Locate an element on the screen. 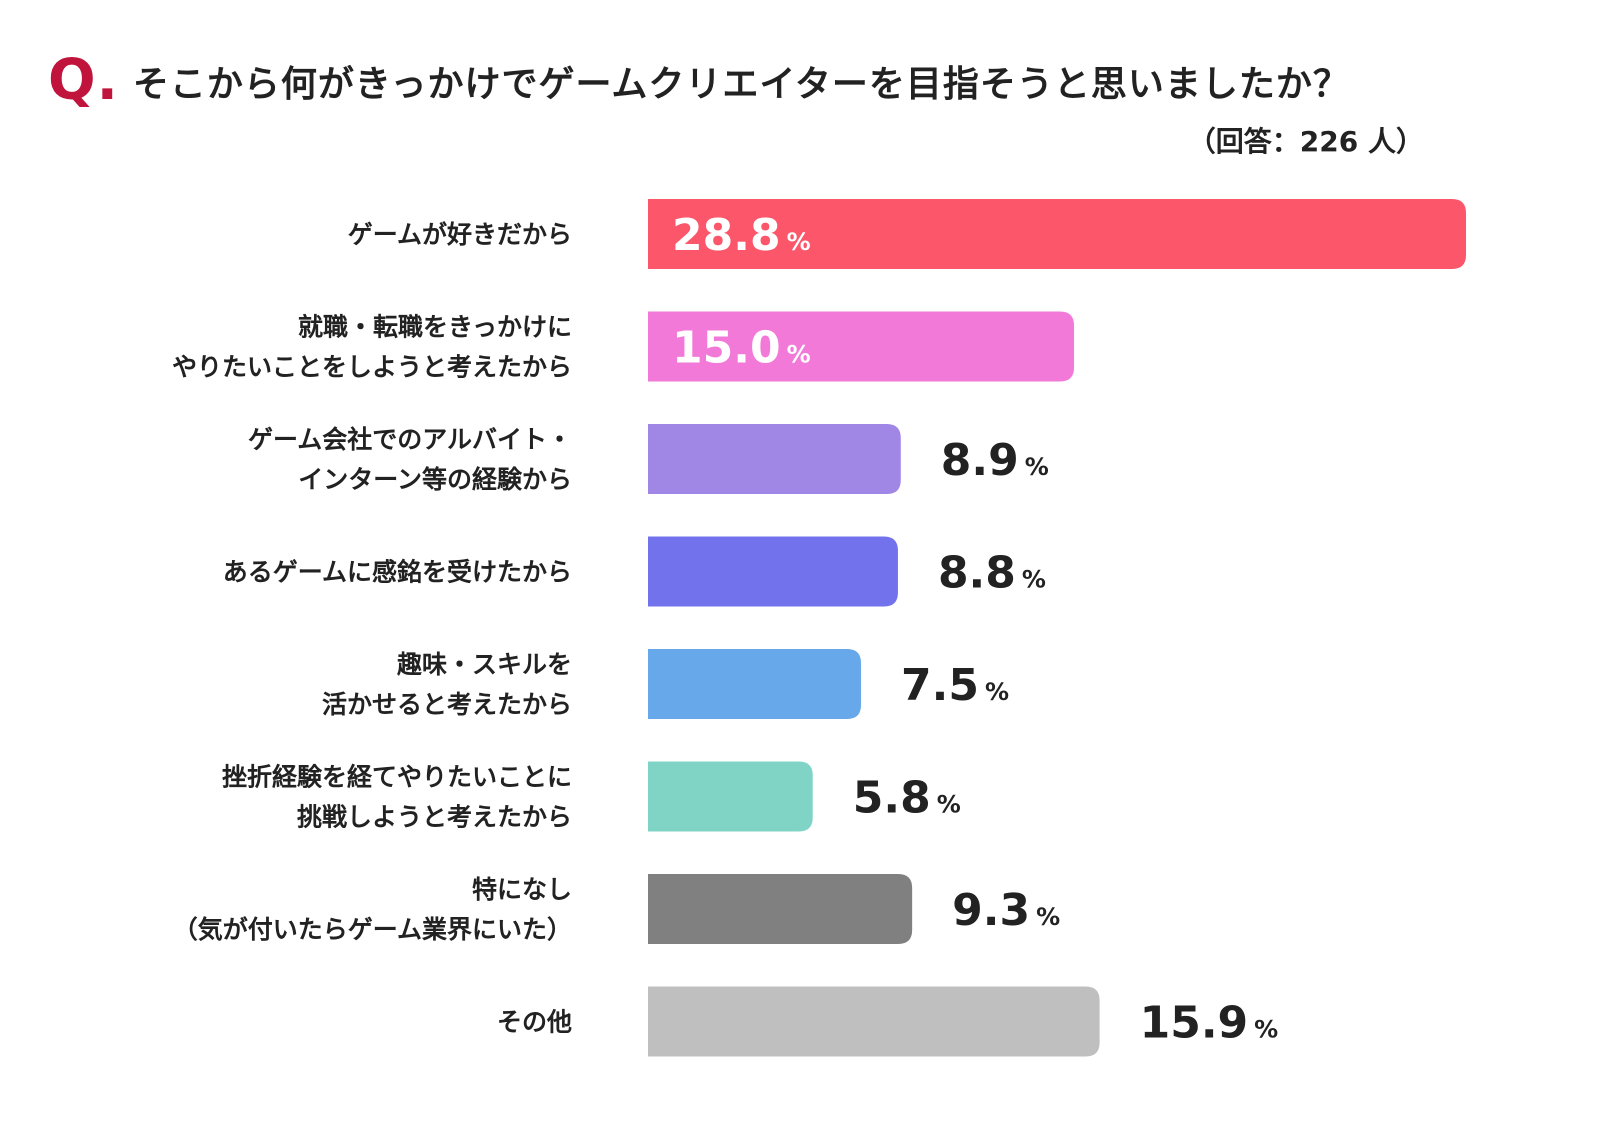 The image size is (1600, 1123). category-label: ゲームが好きだから is located at coordinates (460, 234).